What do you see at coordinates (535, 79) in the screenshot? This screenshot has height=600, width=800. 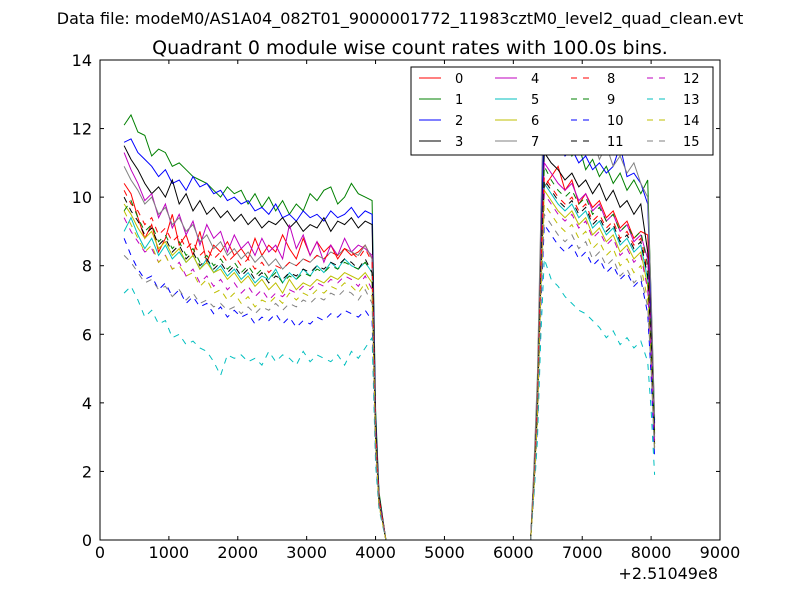 I see `legend-label-4: 4` at bounding box center [535, 79].